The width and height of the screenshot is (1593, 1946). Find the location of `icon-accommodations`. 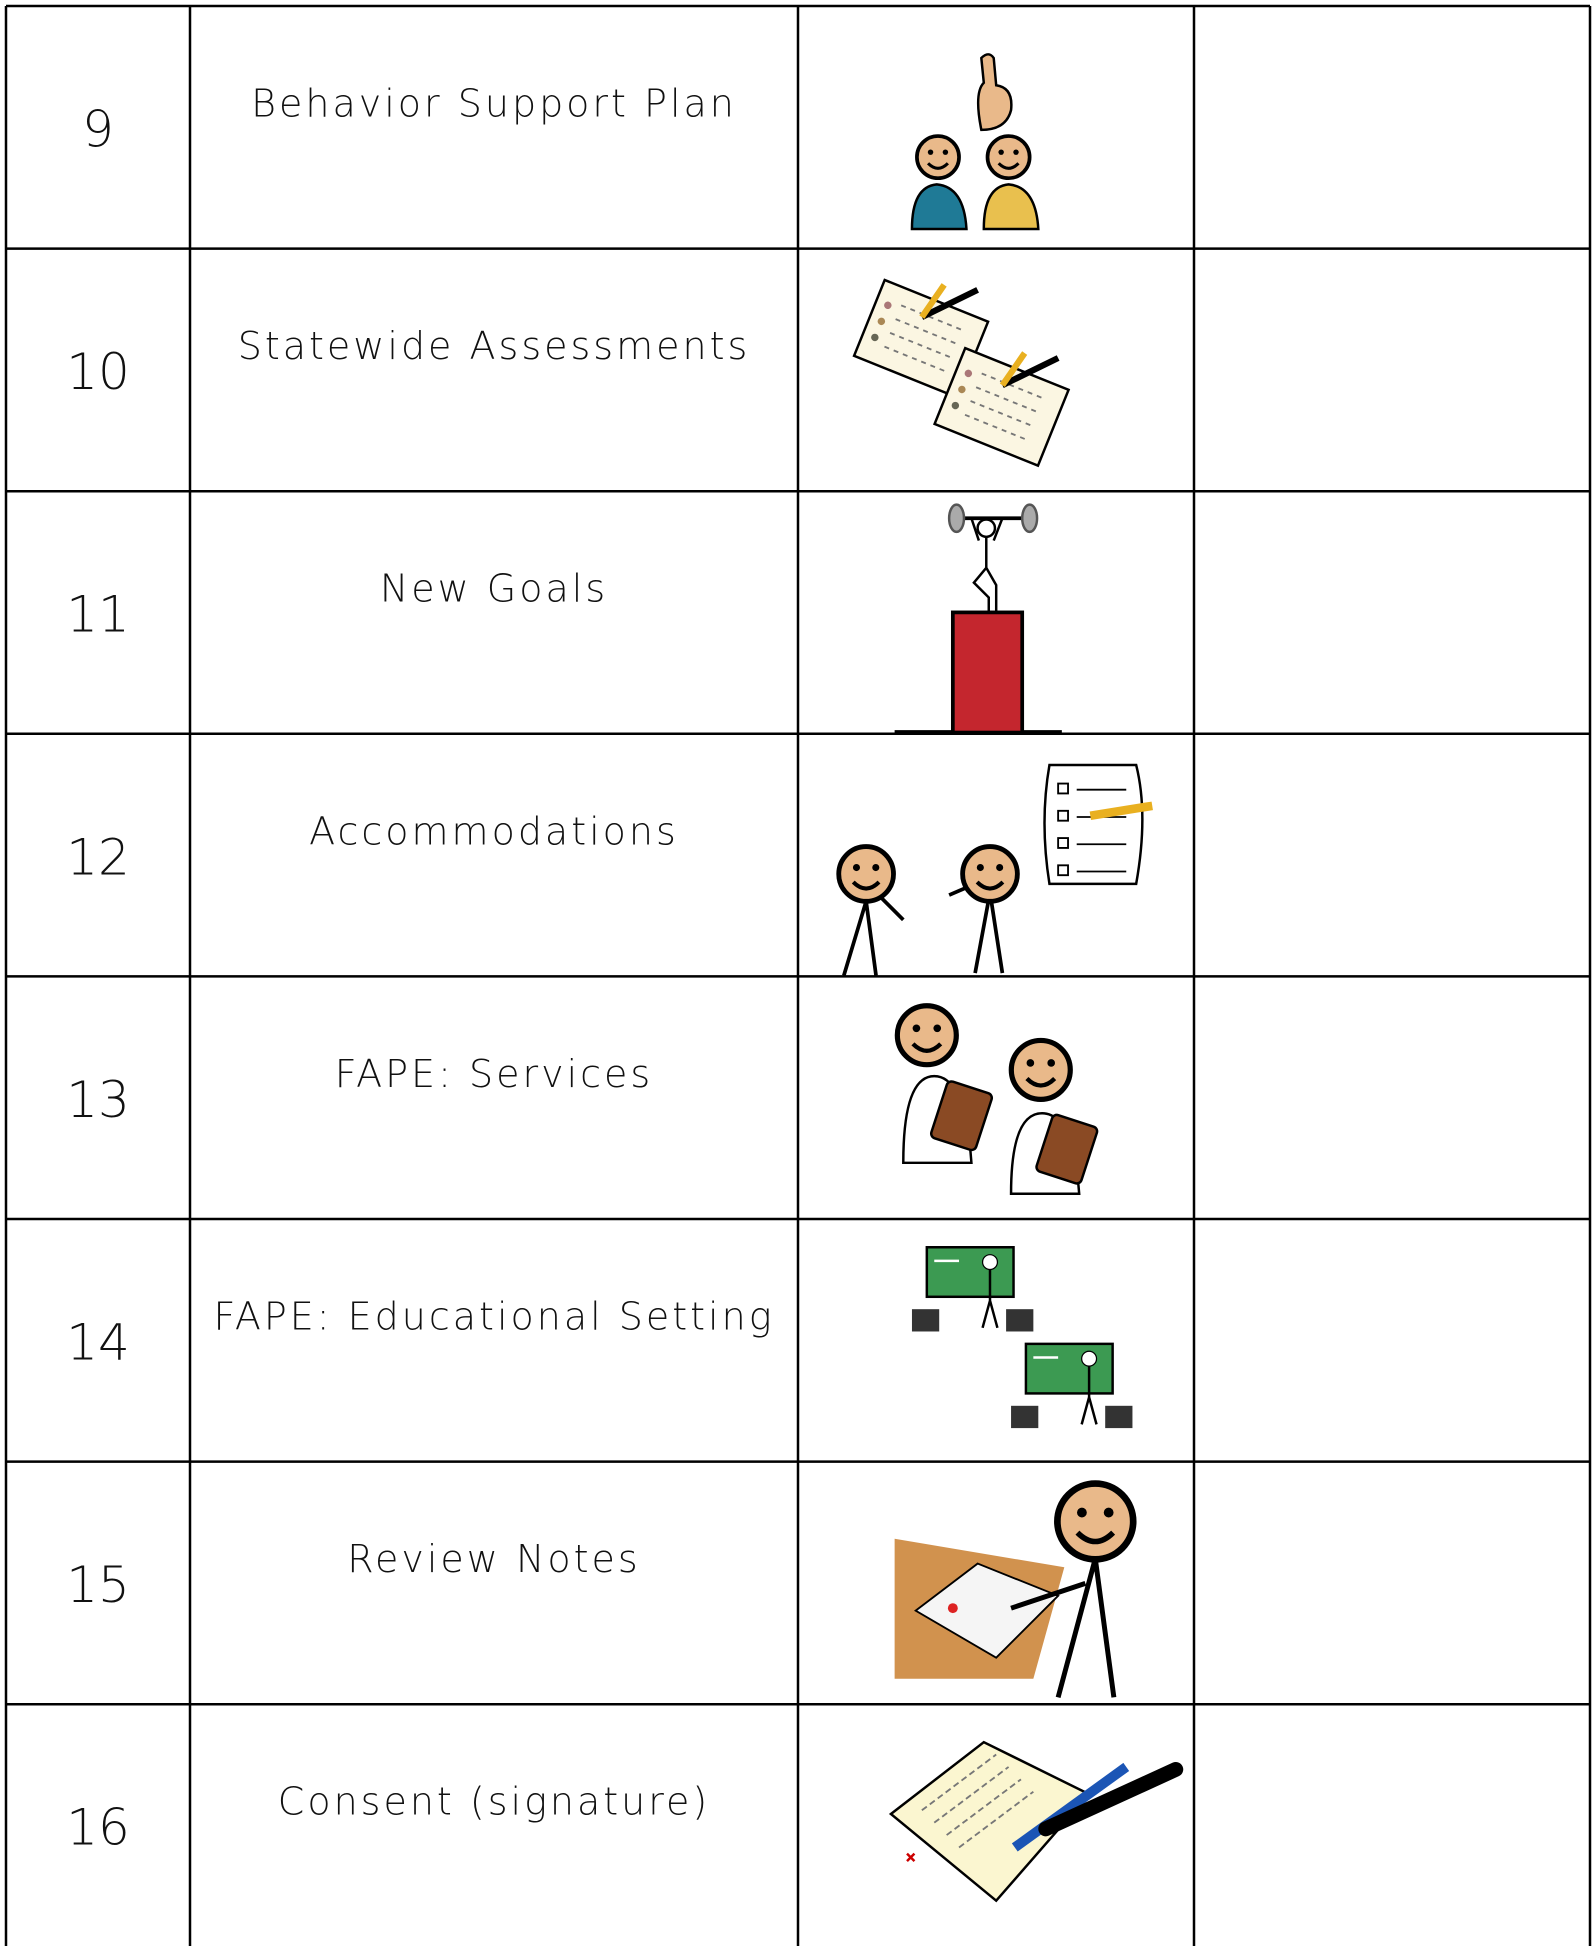

icon-accommodations is located at coordinates (996, 870).